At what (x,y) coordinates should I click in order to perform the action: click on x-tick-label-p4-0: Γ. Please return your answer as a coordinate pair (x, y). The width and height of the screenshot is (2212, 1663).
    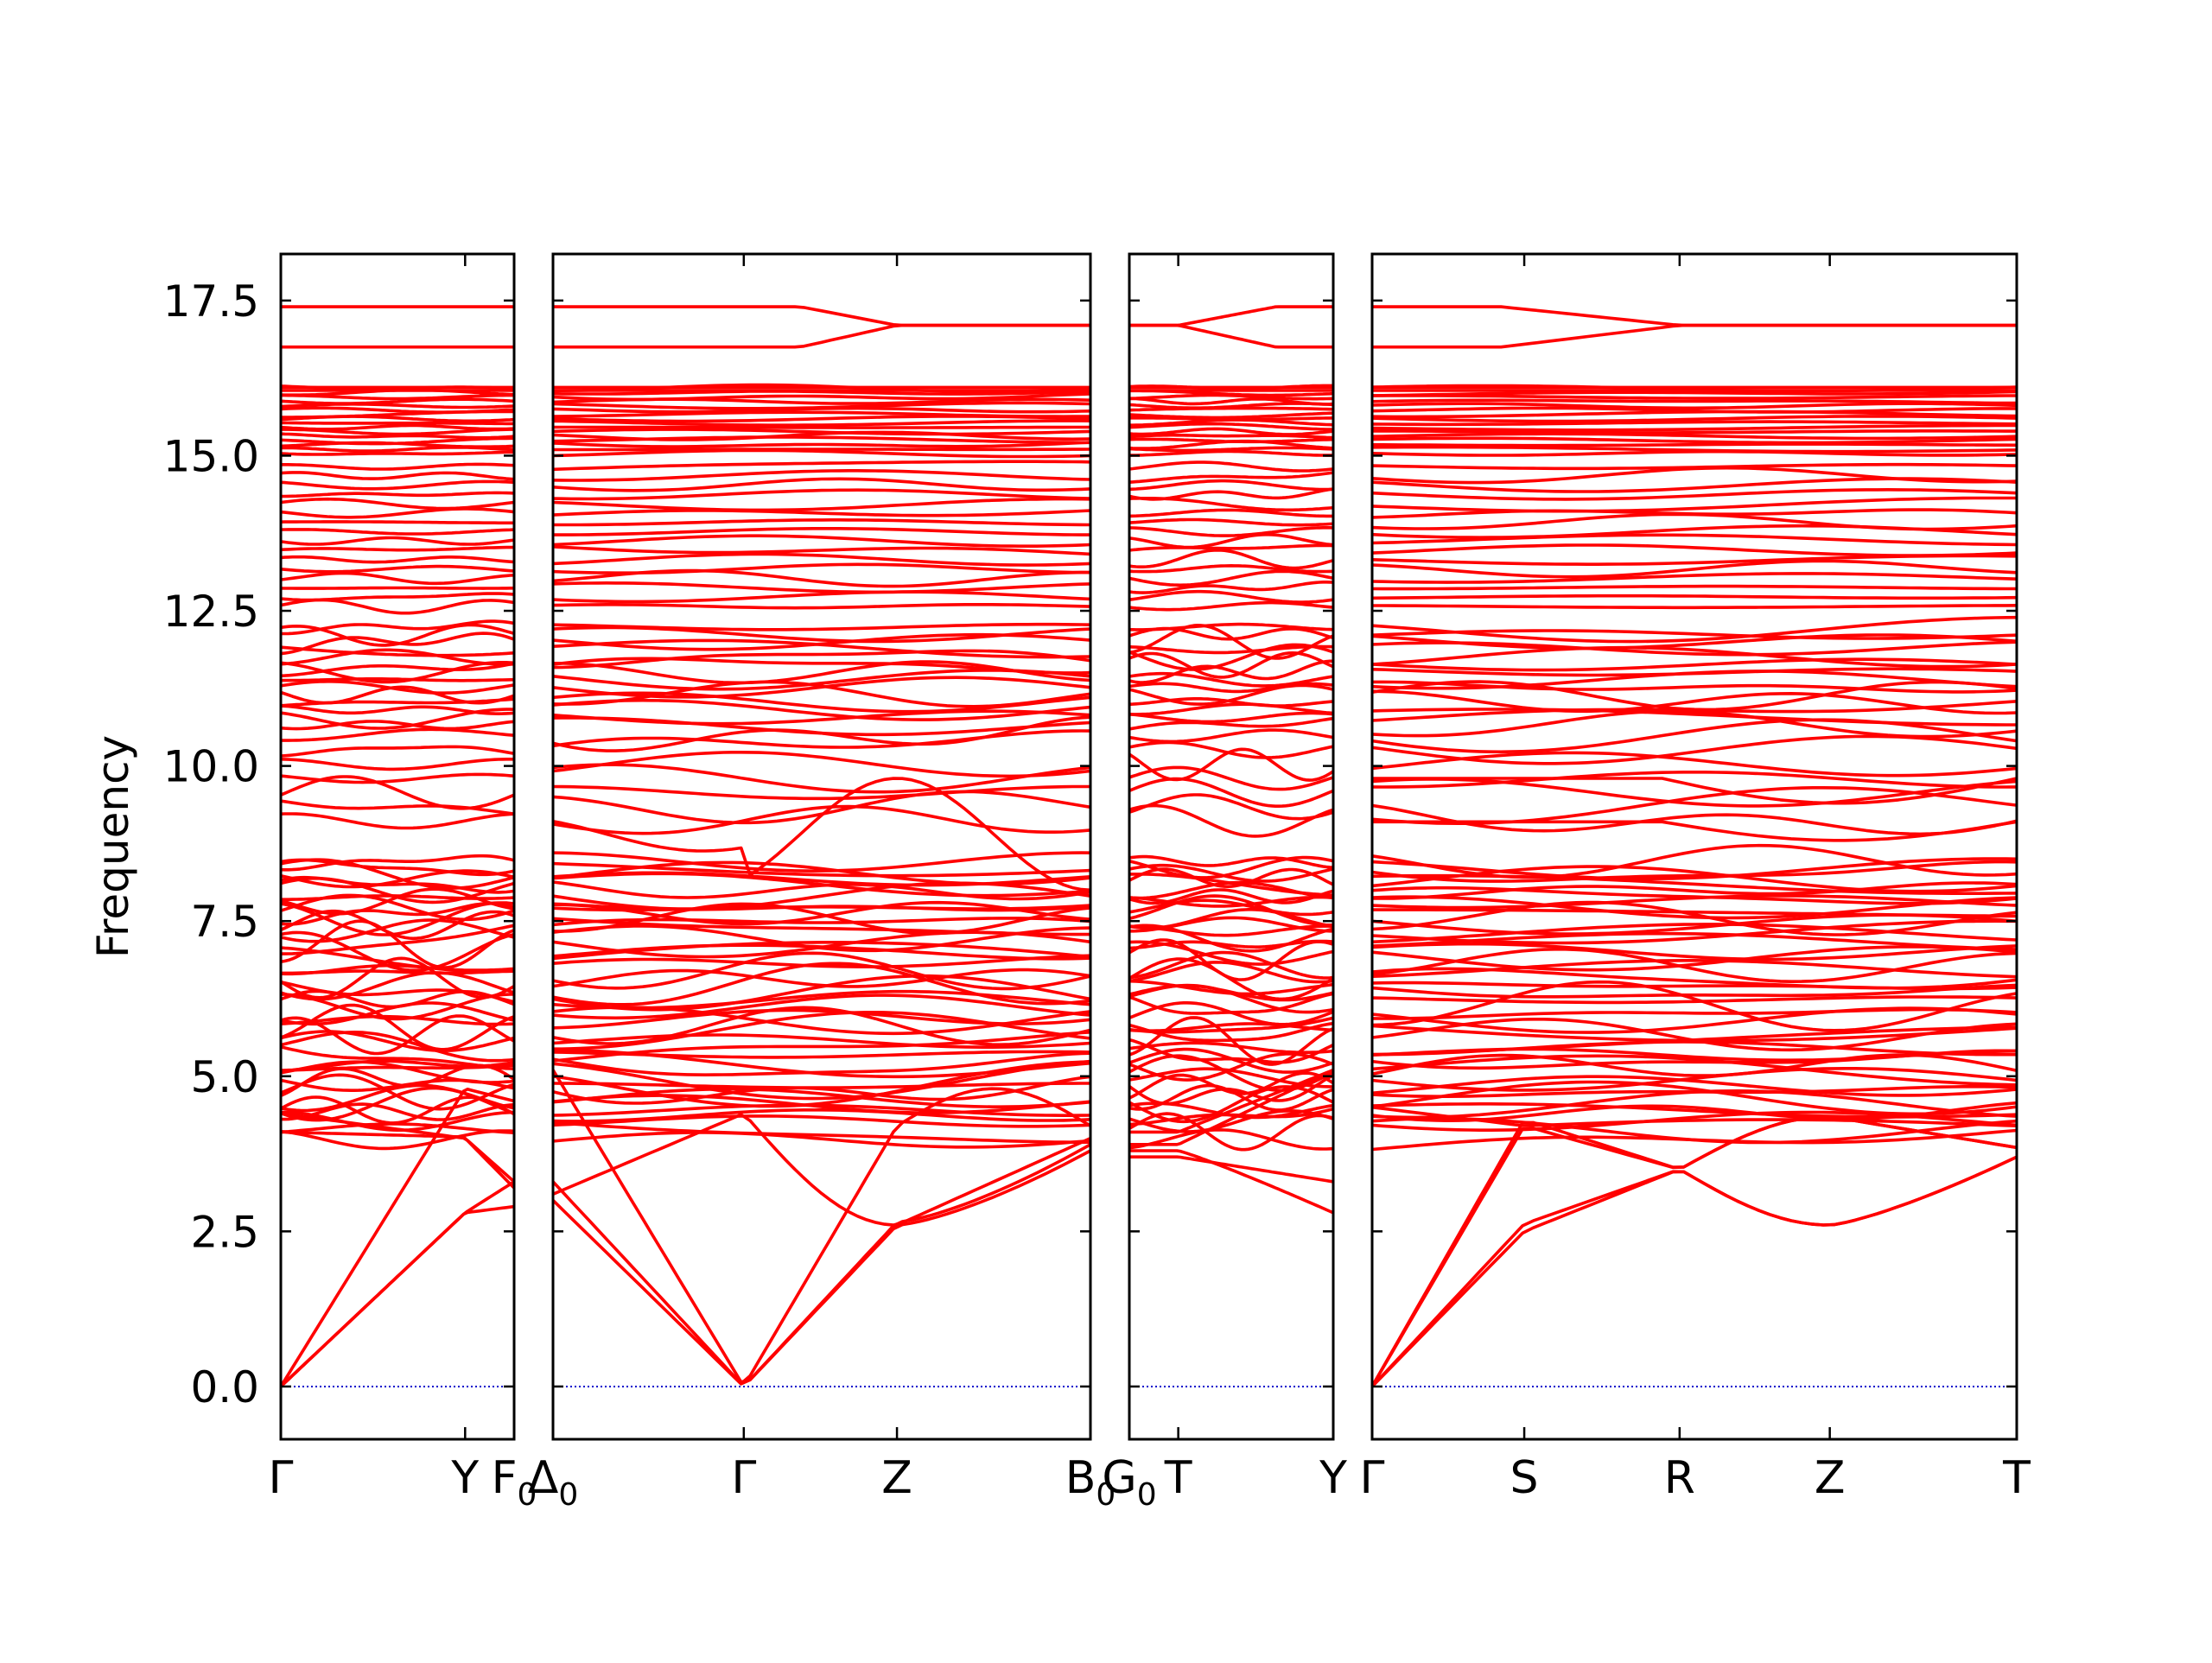
    Looking at the image, I should click on (1372, 1478).